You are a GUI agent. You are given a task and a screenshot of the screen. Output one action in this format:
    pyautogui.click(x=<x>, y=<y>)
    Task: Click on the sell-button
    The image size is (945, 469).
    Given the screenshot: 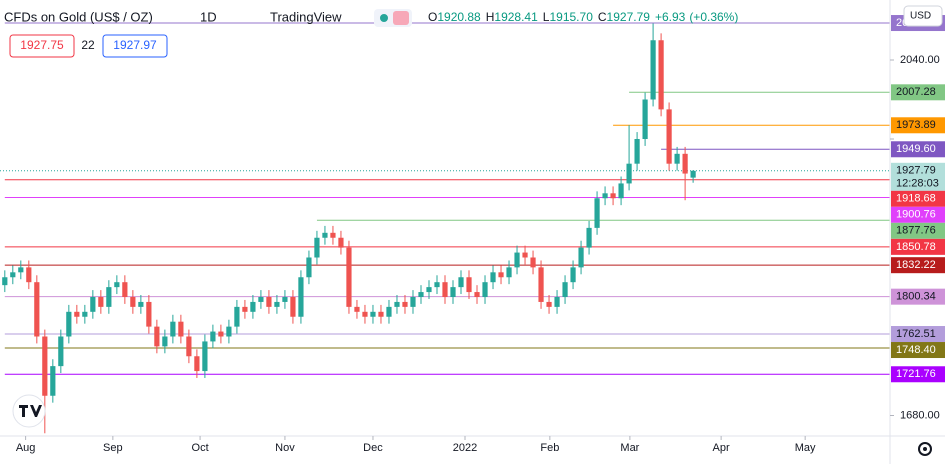 What is the action you would take?
    pyautogui.click(x=42, y=46)
    